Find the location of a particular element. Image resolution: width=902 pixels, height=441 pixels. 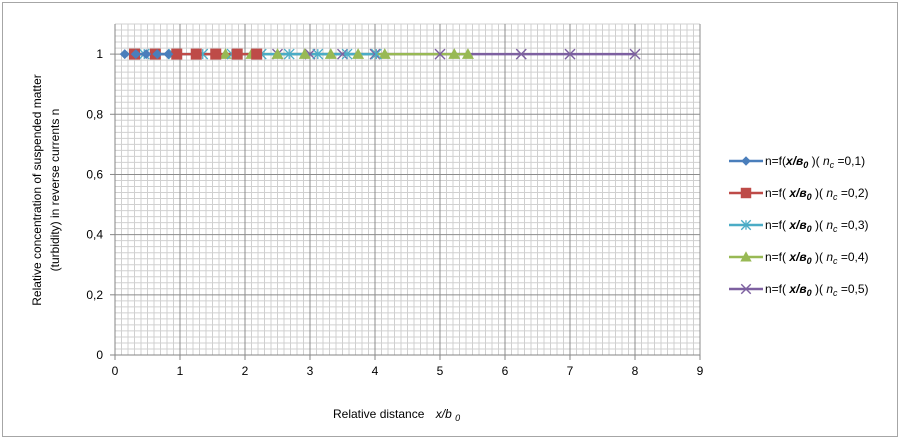

x-axis-title-prefix: Relative distance is located at coordinates (379, 414).